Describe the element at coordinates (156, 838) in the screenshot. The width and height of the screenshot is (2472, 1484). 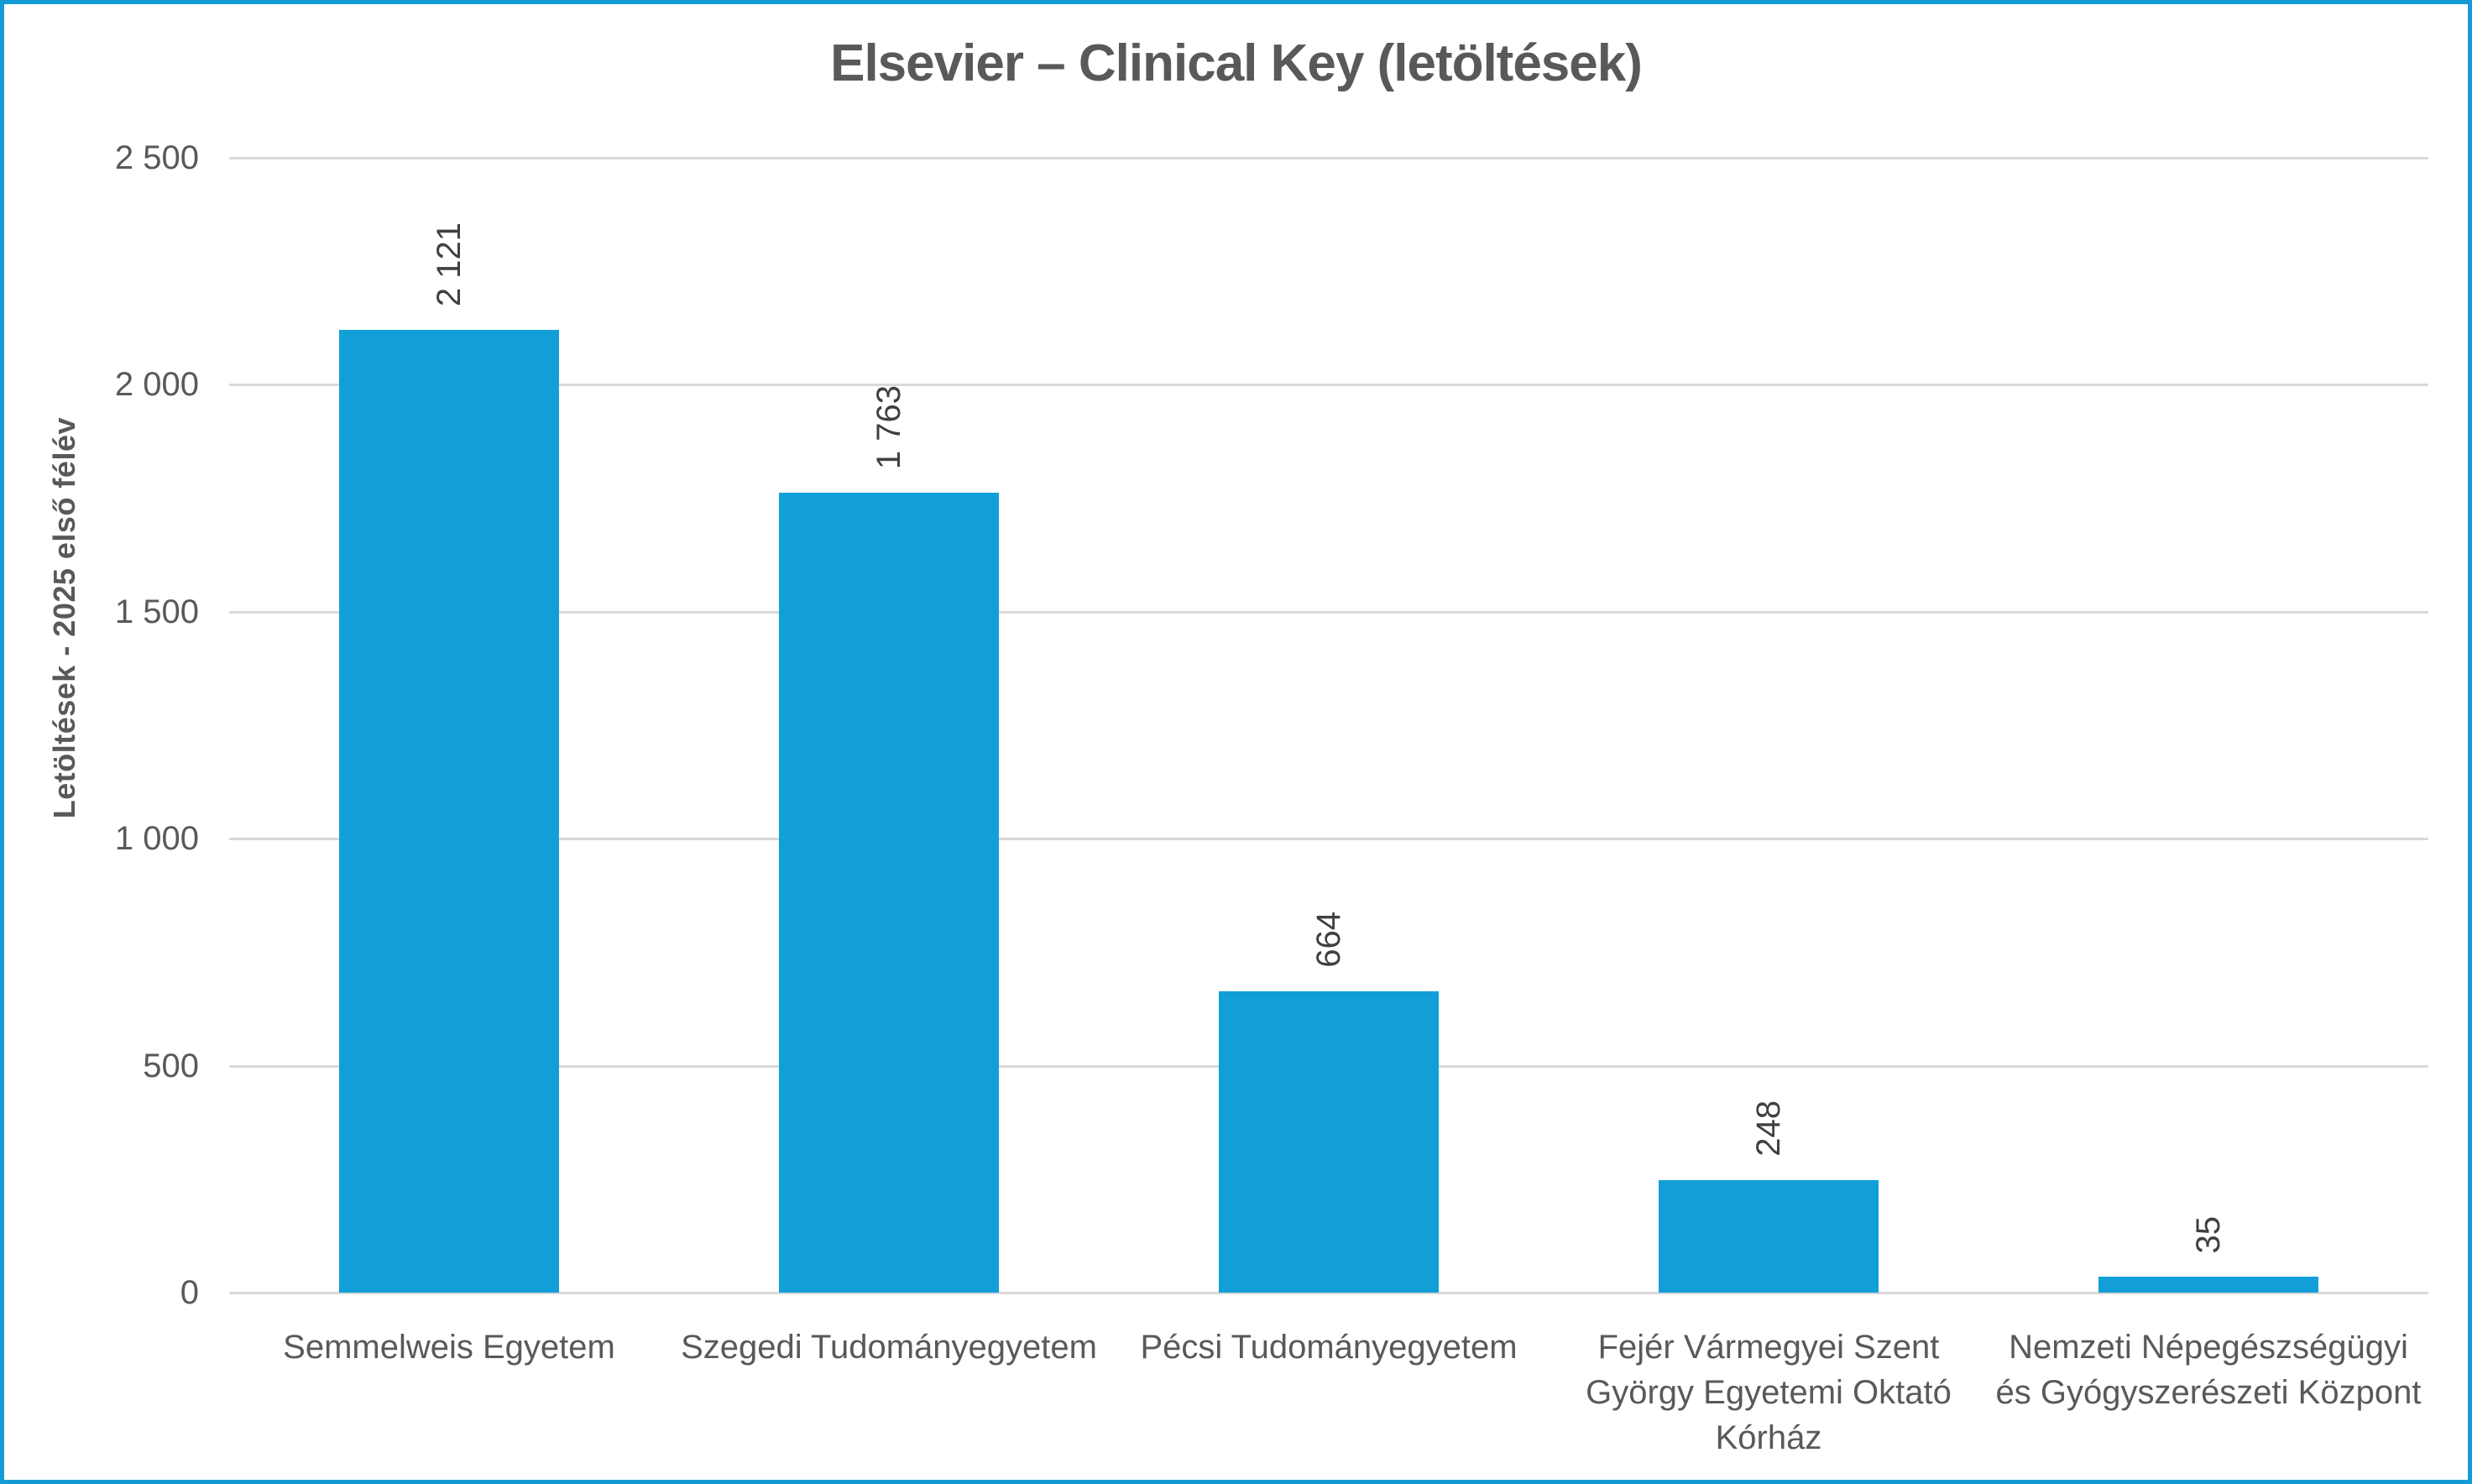
I see `y-tick-label: 1 000` at that location.